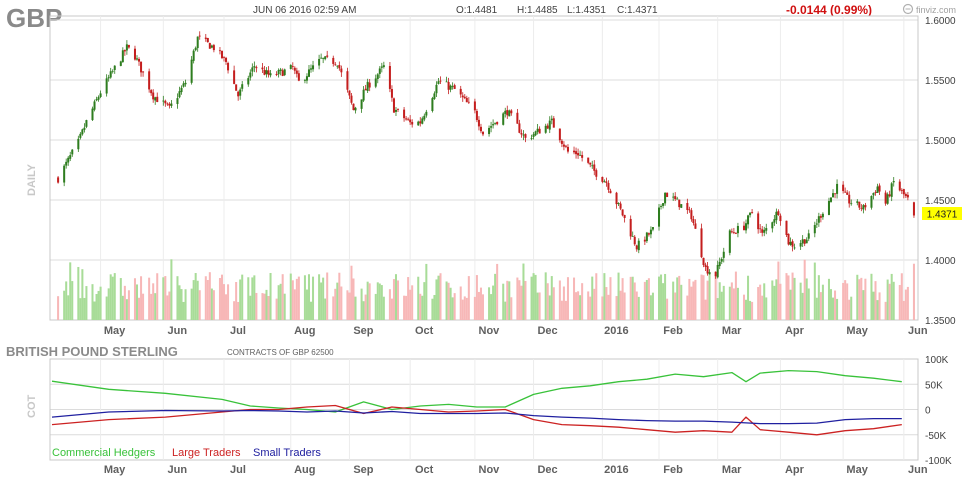  I want to click on cot-line-small-traders, so click(476, 417).